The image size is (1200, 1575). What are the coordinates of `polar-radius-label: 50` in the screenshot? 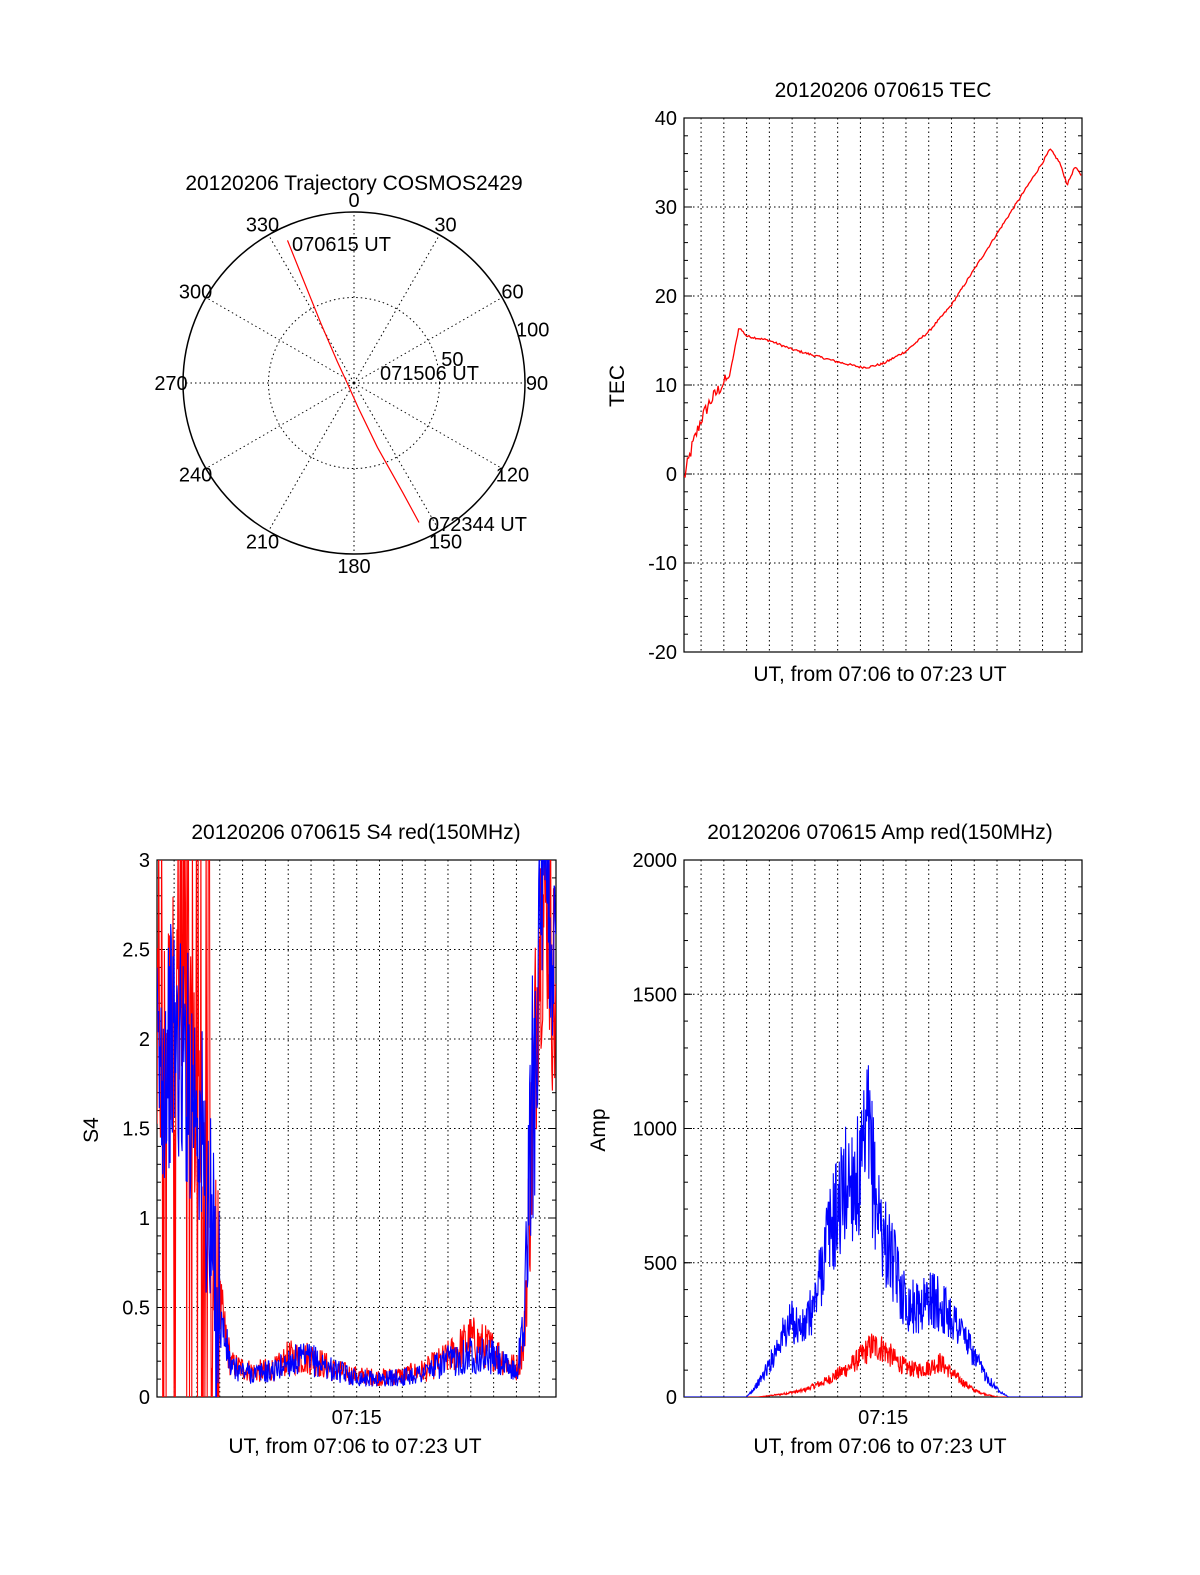 It's located at (452, 360).